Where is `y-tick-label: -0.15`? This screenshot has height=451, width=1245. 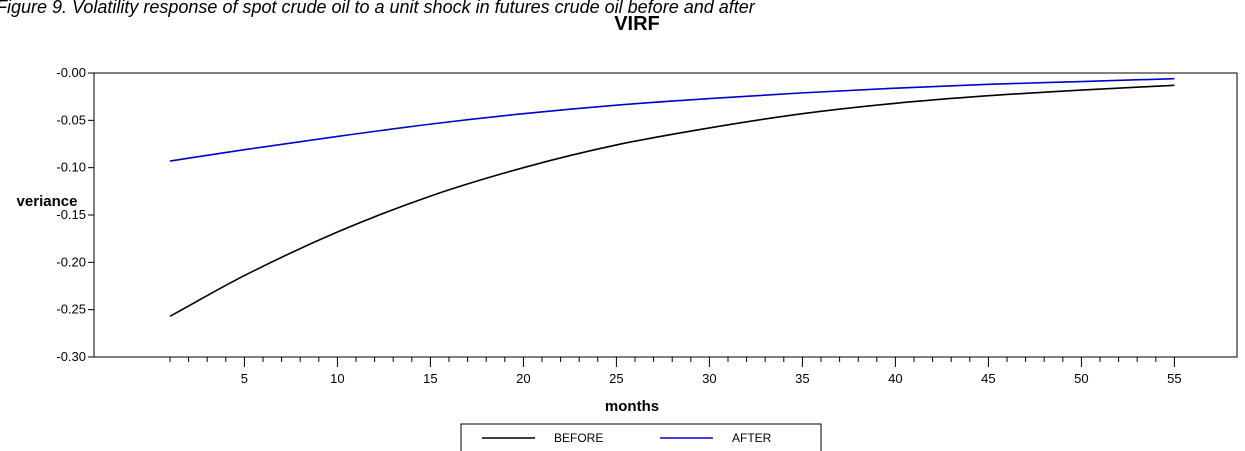 y-tick-label: -0.15 is located at coordinates (71, 214).